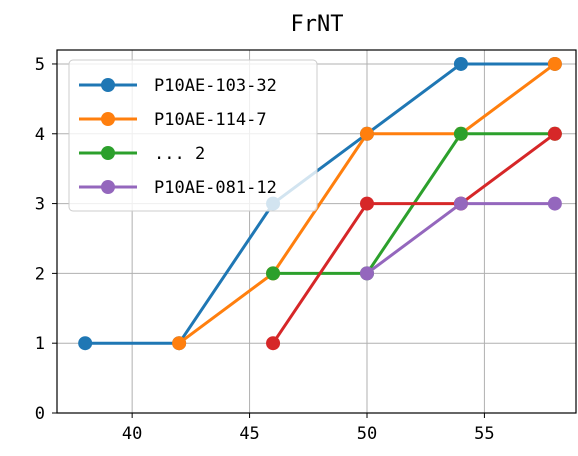 This screenshot has width=578, height=456. What do you see at coordinates (40, 135) in the screenshot?
I see `y-tick-label: 4` at bounding box center [40, 135].